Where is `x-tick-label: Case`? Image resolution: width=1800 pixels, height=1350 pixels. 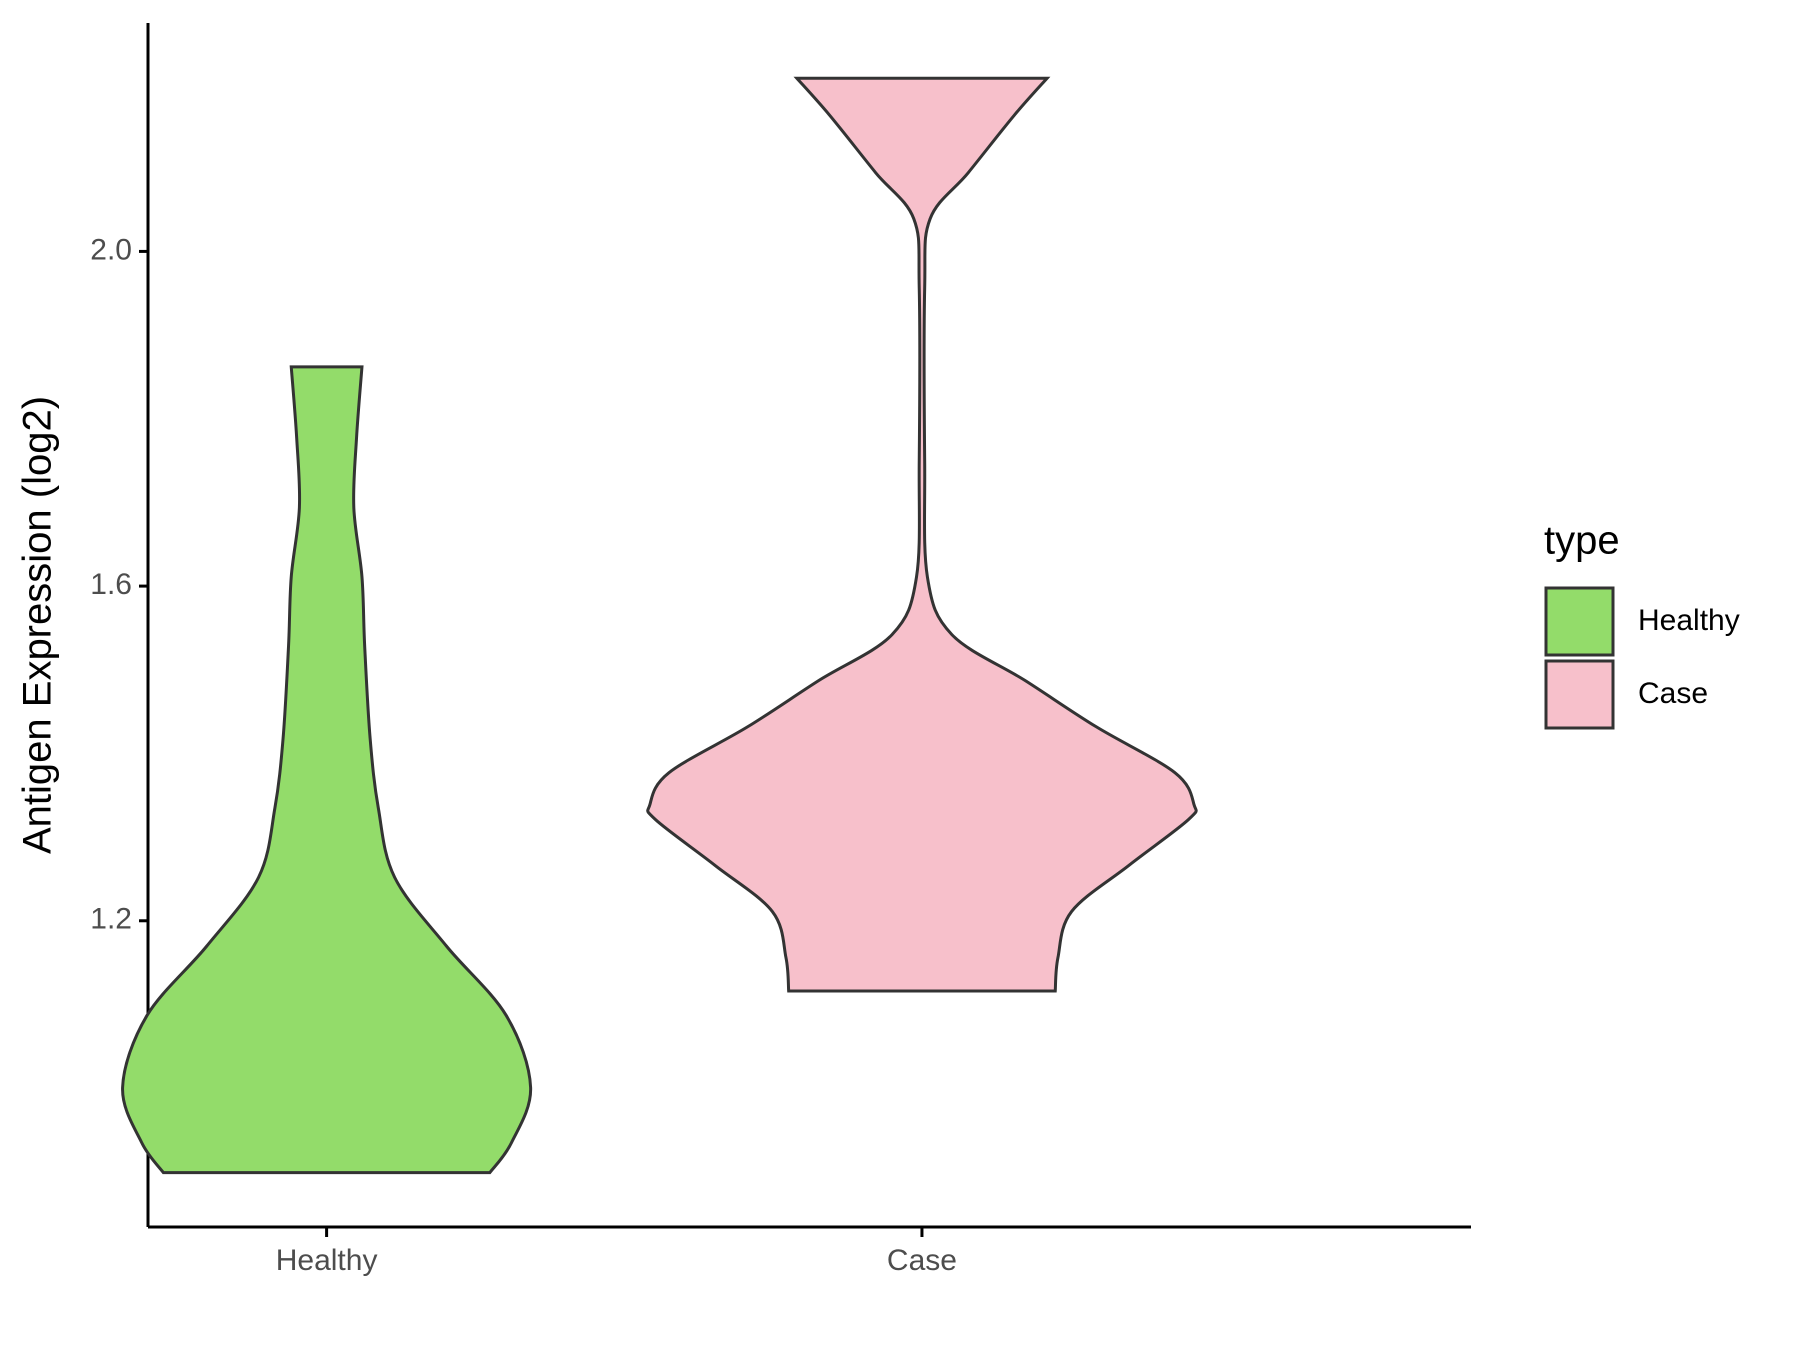
x-tick-label: Case is located at coordinates (922, 1260).